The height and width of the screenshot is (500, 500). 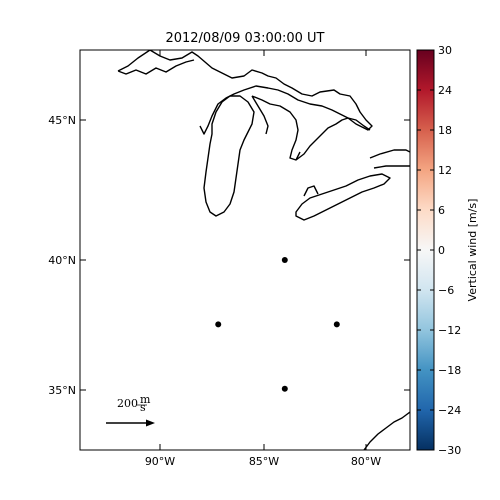 I want to click on colorbar-tick-label-9: −24, so click(x=449, y=410).